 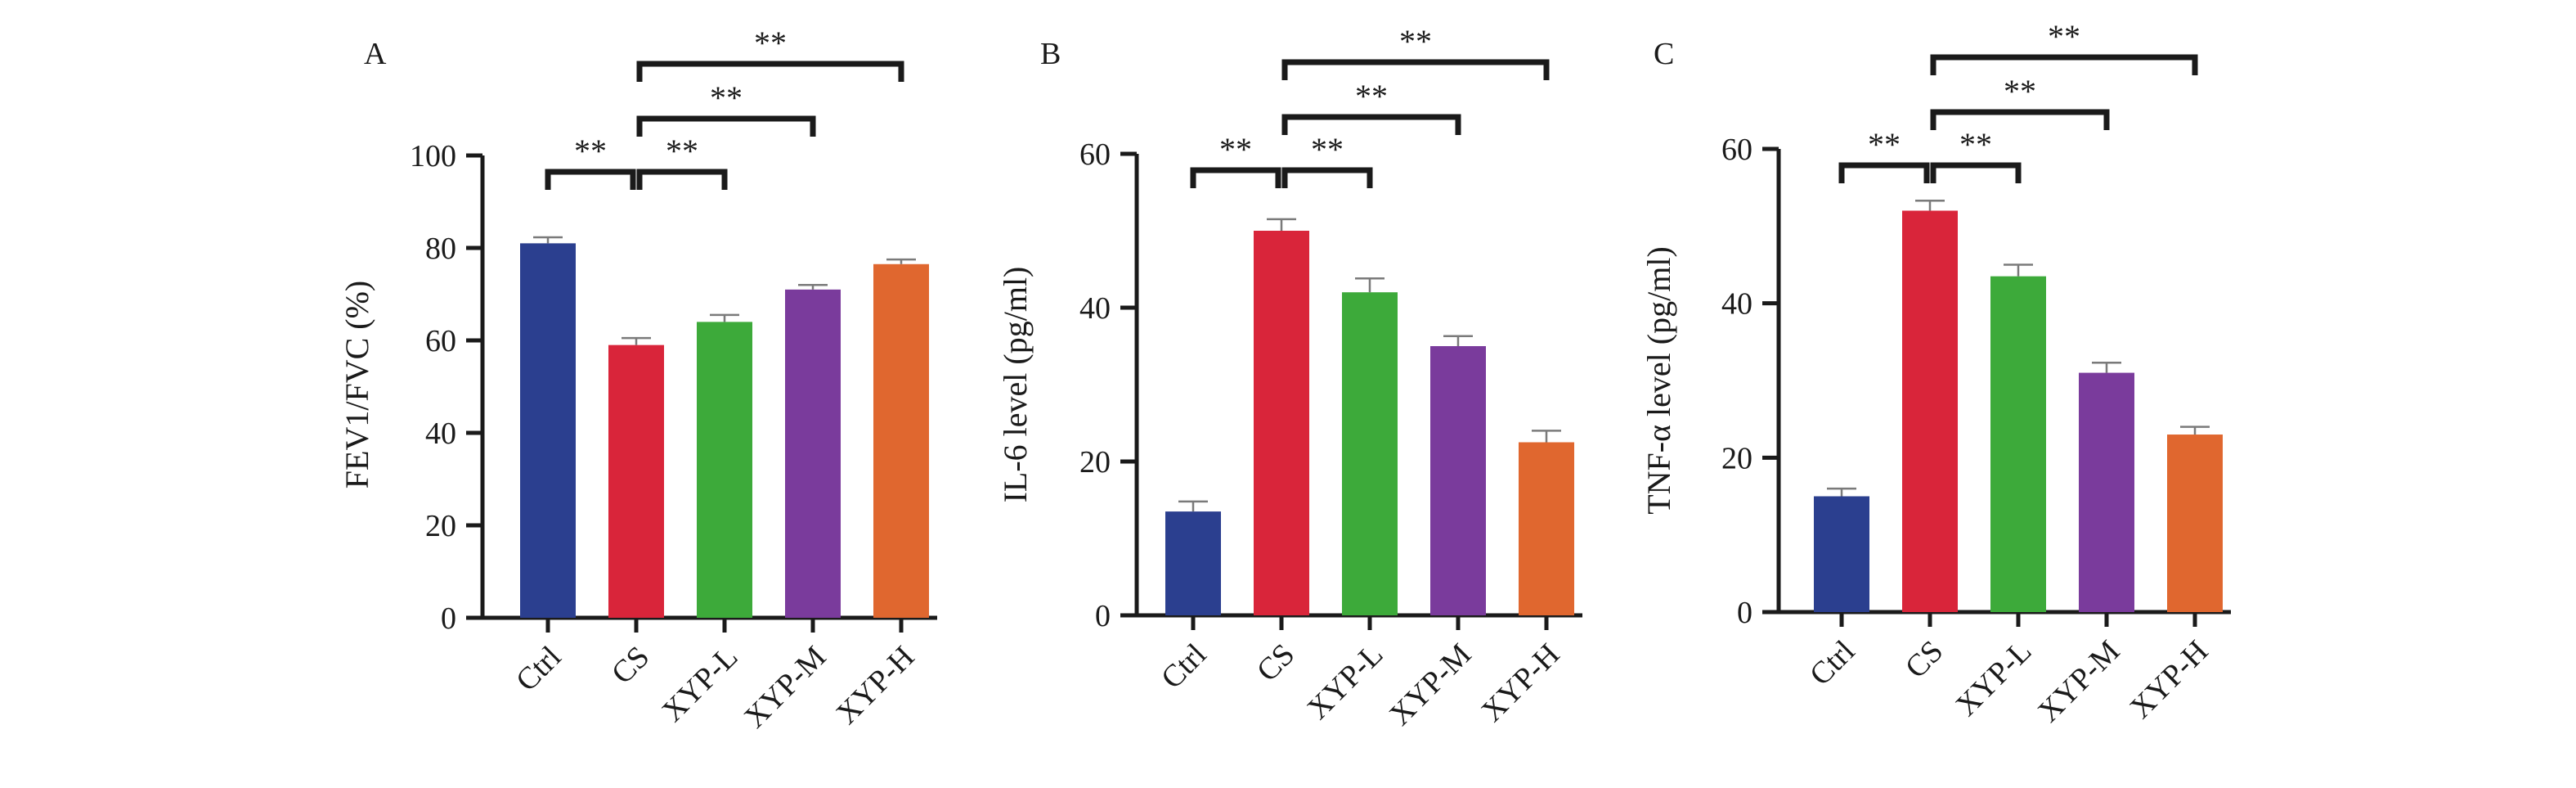 What do you see at coordinates (433, 156) in the screenshot?
I see `y-tick-label: 100` at bounding box center [433, 156].